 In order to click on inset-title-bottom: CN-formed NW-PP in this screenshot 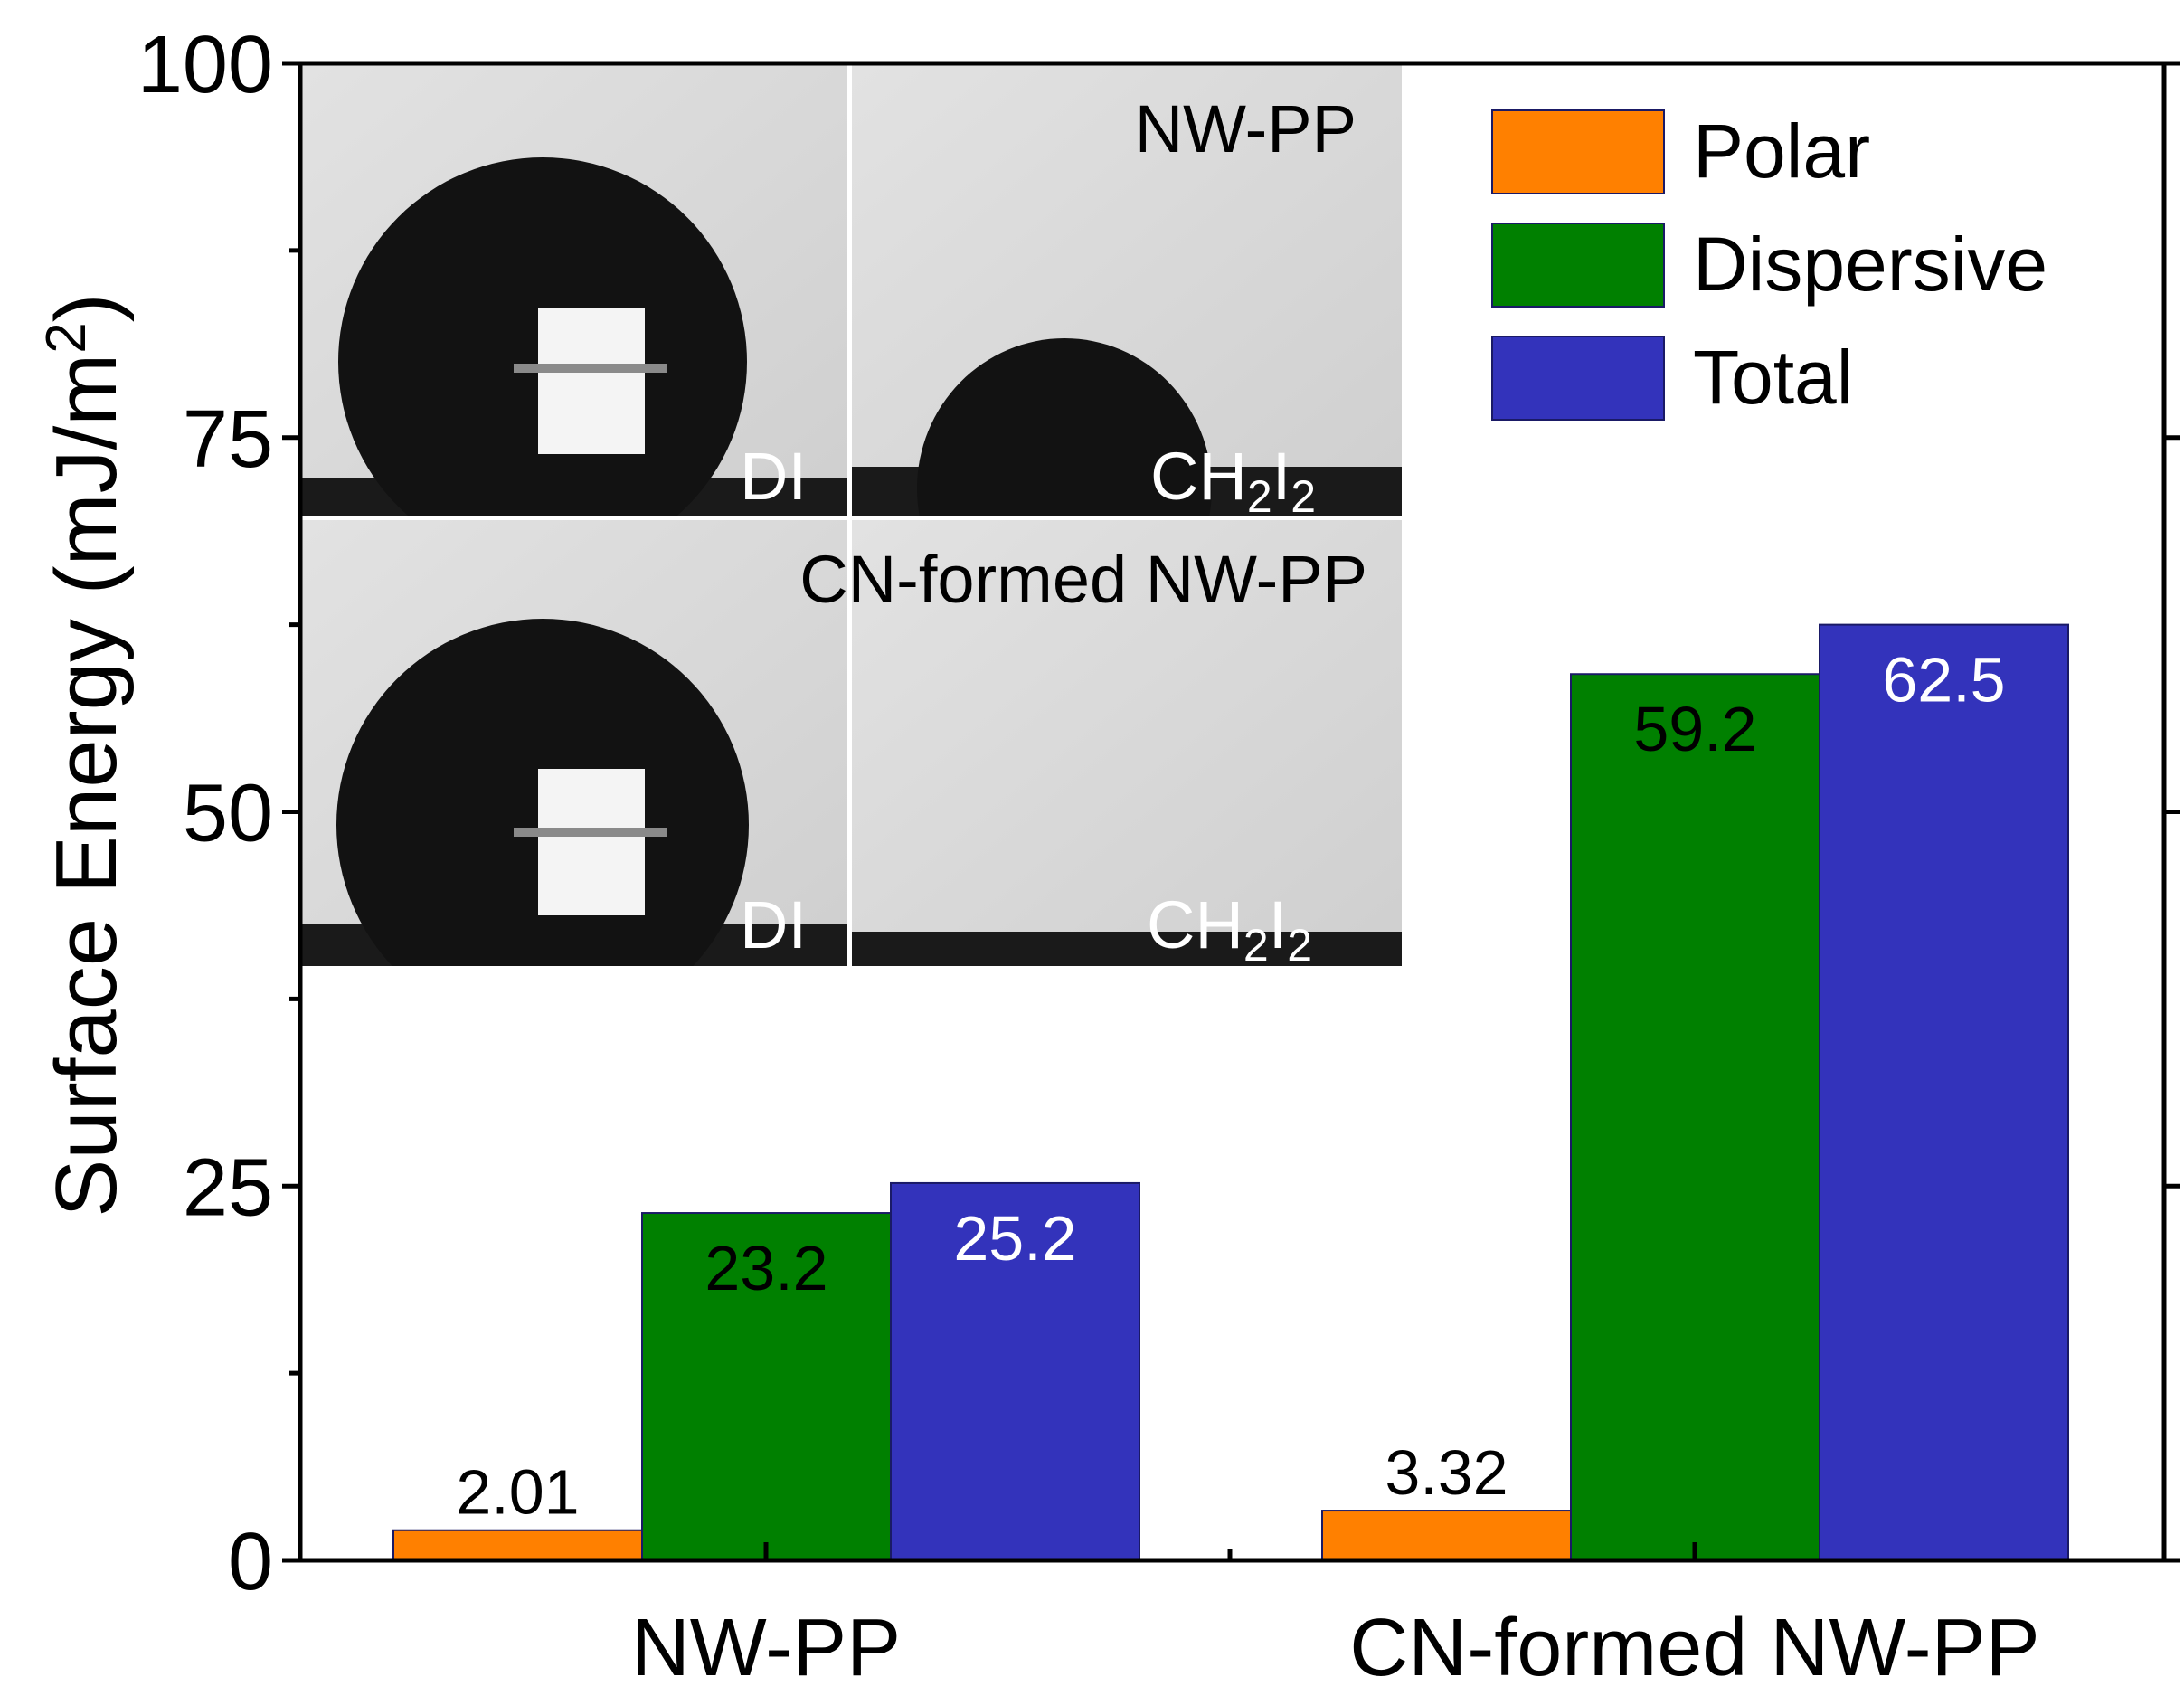, I will do `click(1083, 579)`.